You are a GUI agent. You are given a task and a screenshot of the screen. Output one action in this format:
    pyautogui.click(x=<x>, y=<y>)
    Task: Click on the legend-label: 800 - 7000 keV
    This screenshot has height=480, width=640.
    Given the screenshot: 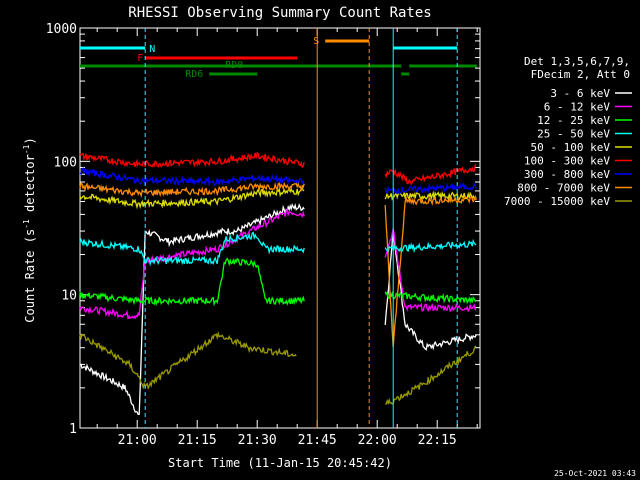 What is the action you would take?
    pyautogui.click(x=563, y=188)
    